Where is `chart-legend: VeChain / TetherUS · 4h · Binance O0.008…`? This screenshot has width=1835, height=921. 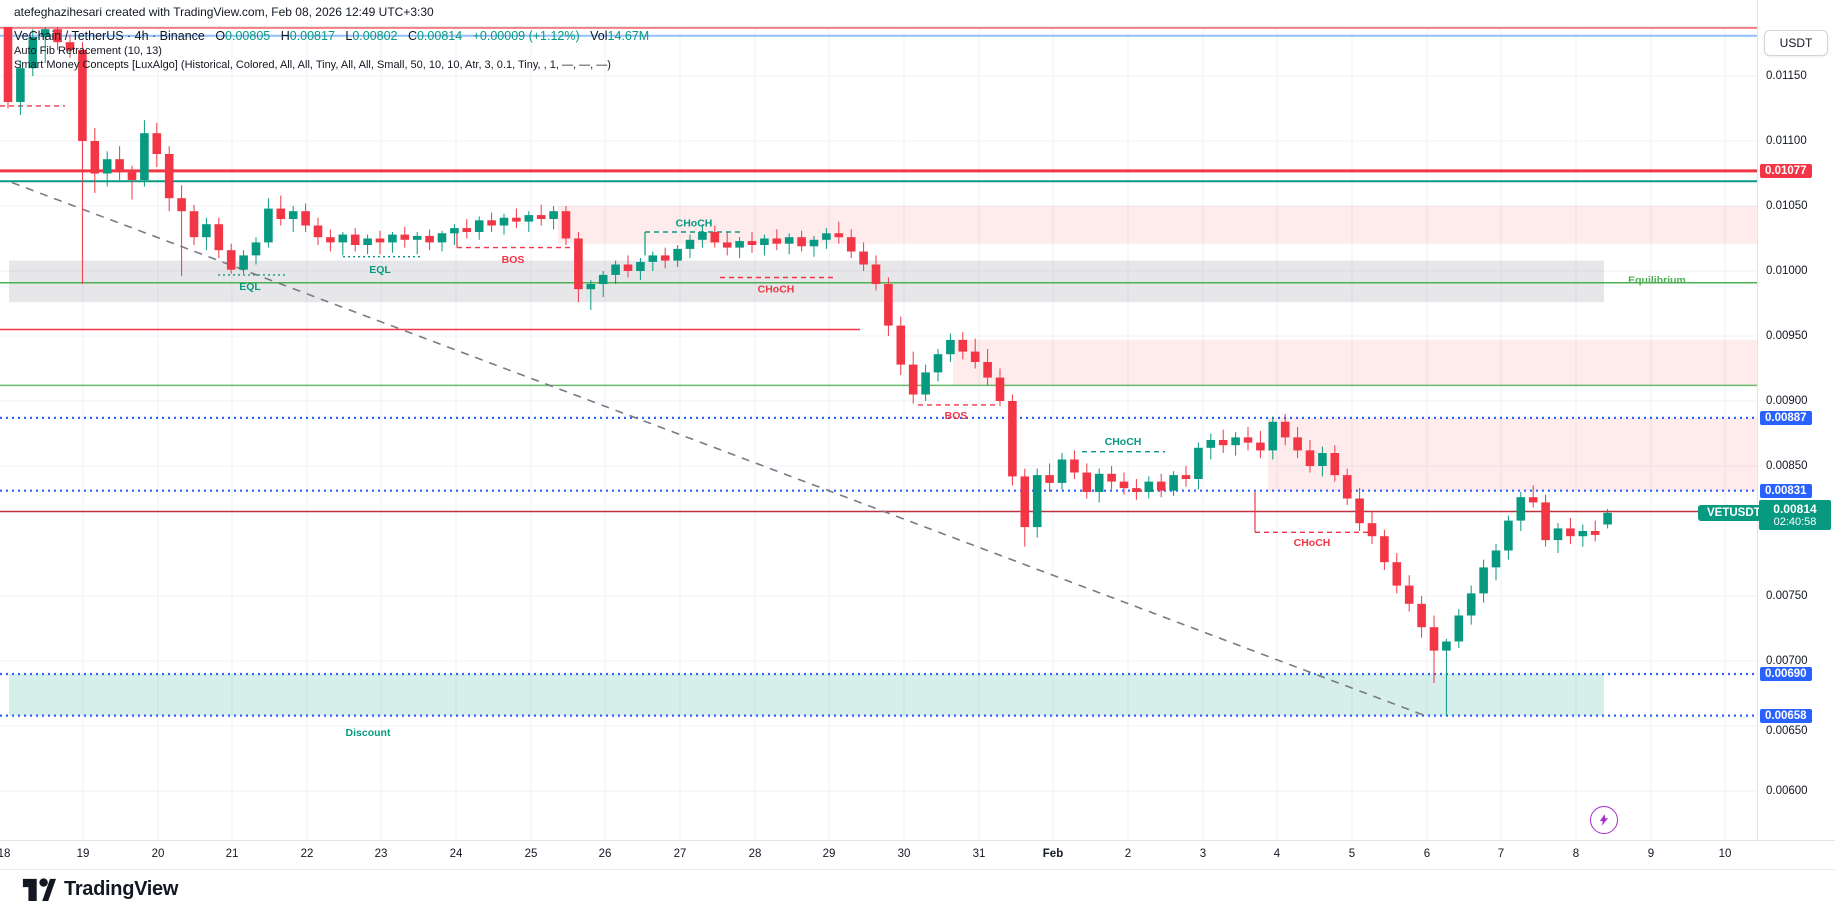 chart-legend: VeChain / TetherUS · 4h · Binance O0.008… is located at coordinates (331, 51).